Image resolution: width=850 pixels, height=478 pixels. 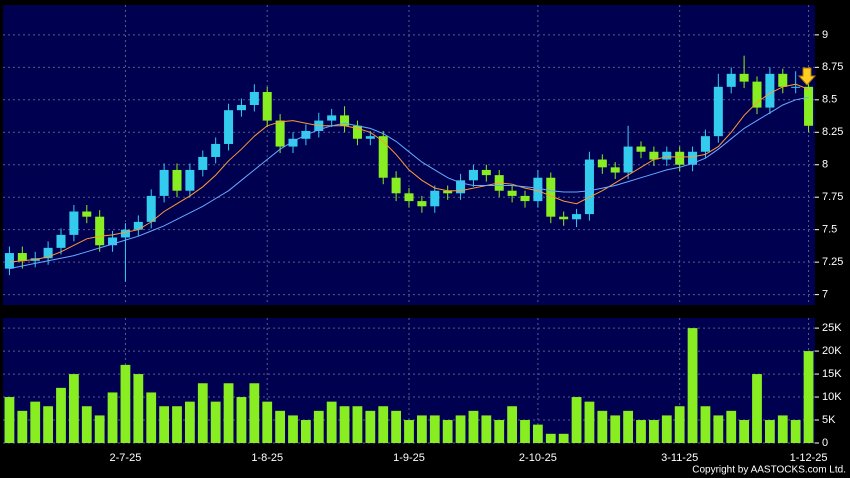 I want to click on copyright: Copyright by AASTOCKS.com Ltd., so click(x=769, y=470).